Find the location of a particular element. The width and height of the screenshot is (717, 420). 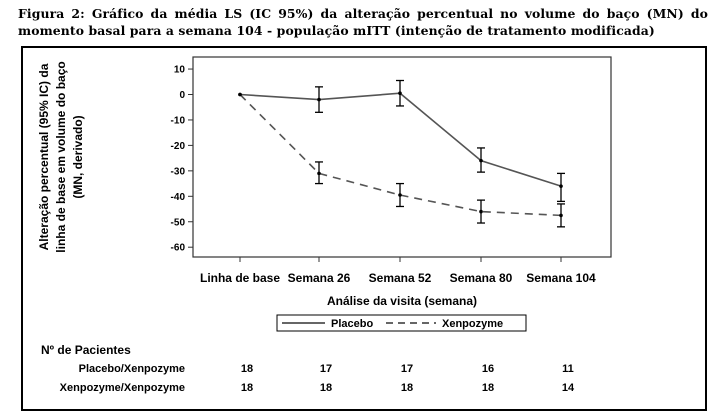

legend-label-xenpozyme: Xenpozyme is located at coordinates (472, 324).